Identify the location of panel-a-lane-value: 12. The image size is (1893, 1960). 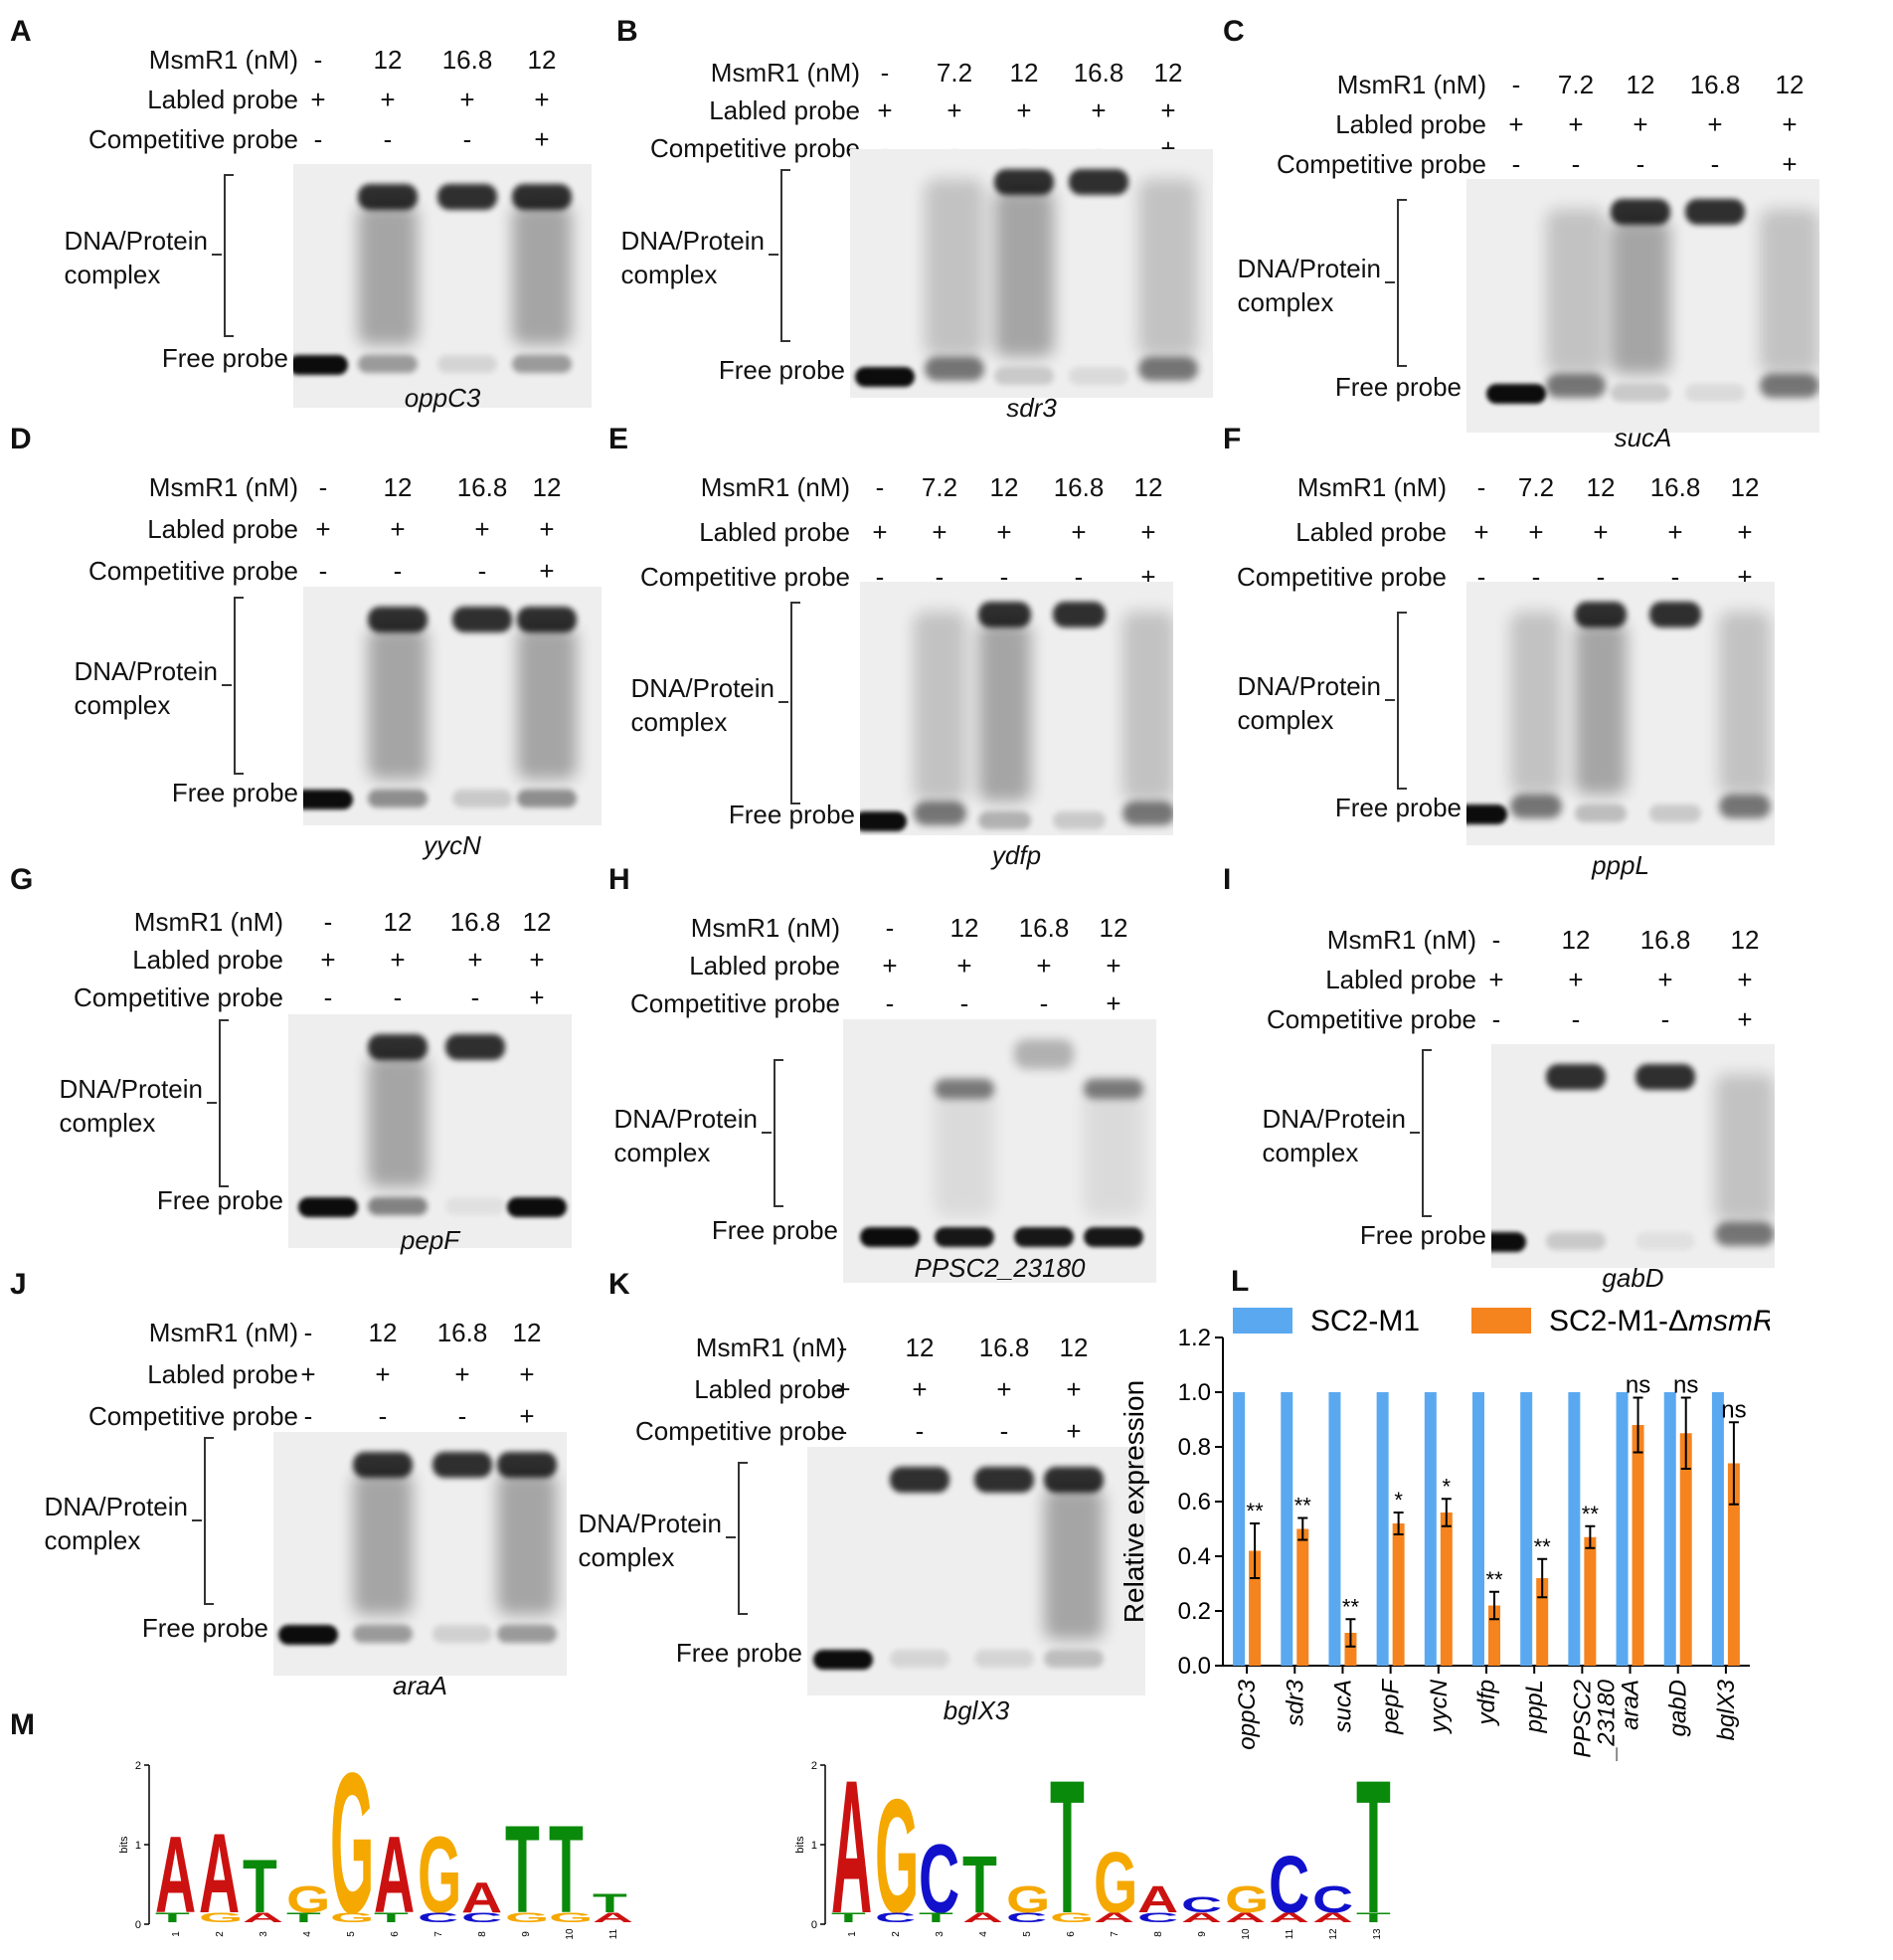
(388, 60).